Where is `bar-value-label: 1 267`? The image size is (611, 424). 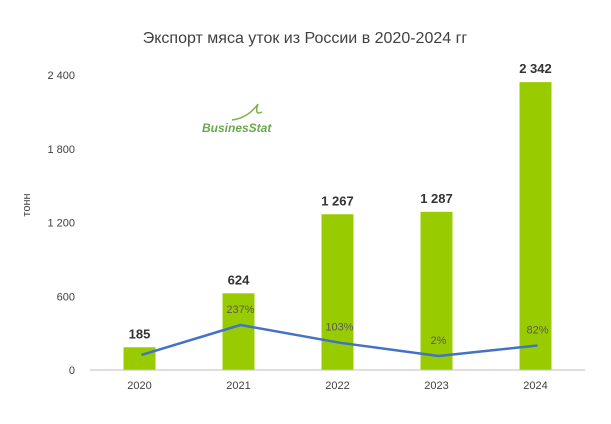 bar-value-label: 1 267 is located at coordinates (337, 200).